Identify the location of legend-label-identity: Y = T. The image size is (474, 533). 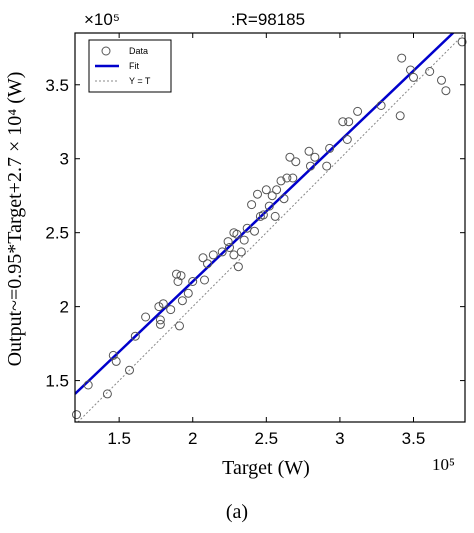
(140, 81).